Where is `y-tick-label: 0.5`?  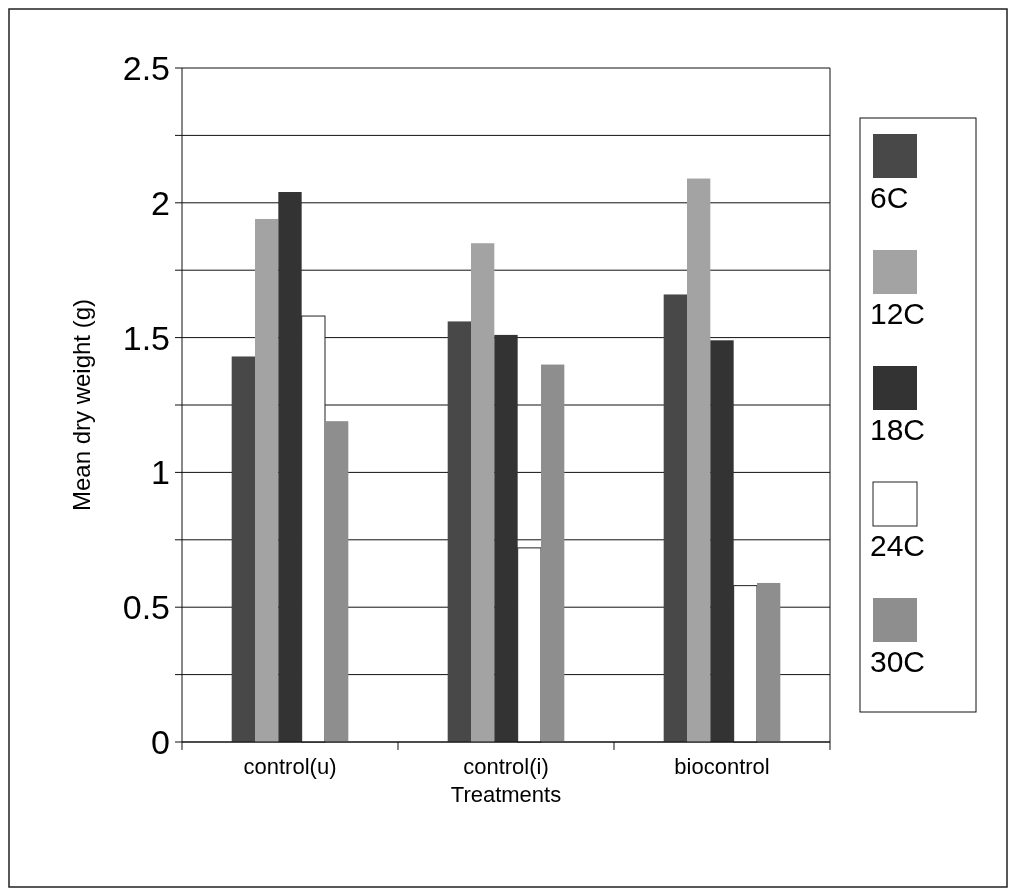 y-tick-label: 0.5 is located at coordinates (146, 607).